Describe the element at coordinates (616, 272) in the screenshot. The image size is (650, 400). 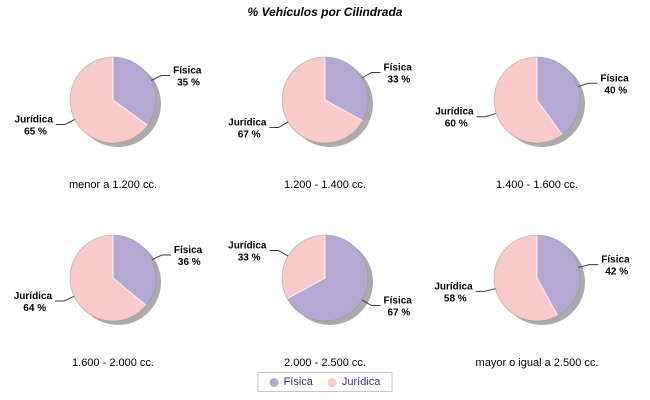
I see `slice-label-value: 42 %` at that location.